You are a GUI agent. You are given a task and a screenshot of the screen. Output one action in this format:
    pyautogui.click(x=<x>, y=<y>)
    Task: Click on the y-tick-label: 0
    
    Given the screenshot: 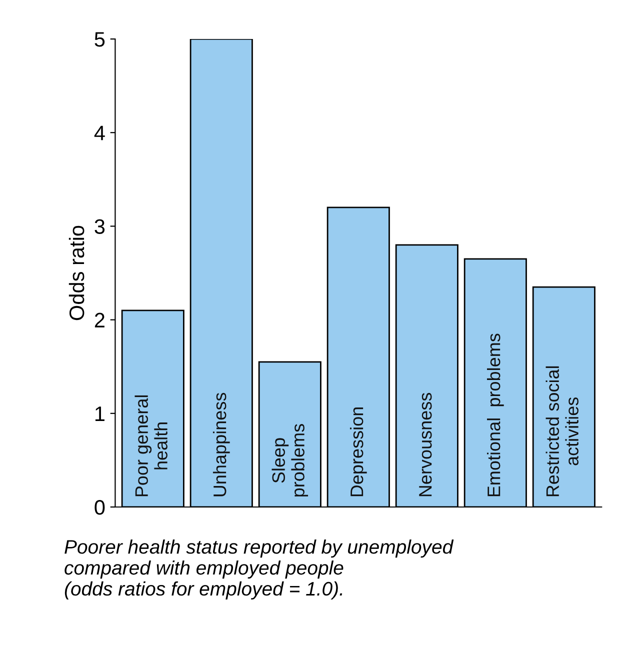 What is the action you would take?
    pyautogui.click(x=99, y=507)
    